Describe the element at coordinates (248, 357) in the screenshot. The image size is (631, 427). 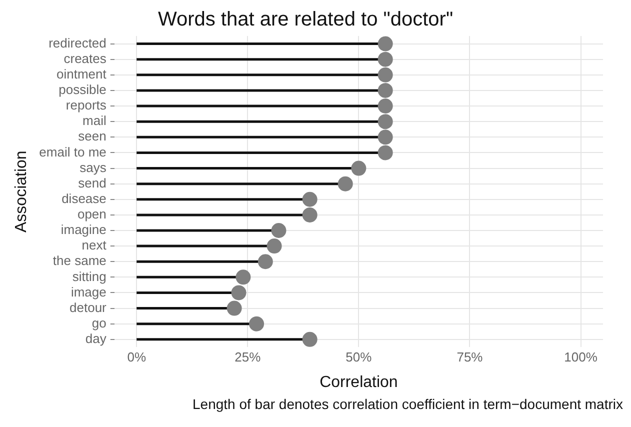
I see `x-tick-label: 25%` at that location.